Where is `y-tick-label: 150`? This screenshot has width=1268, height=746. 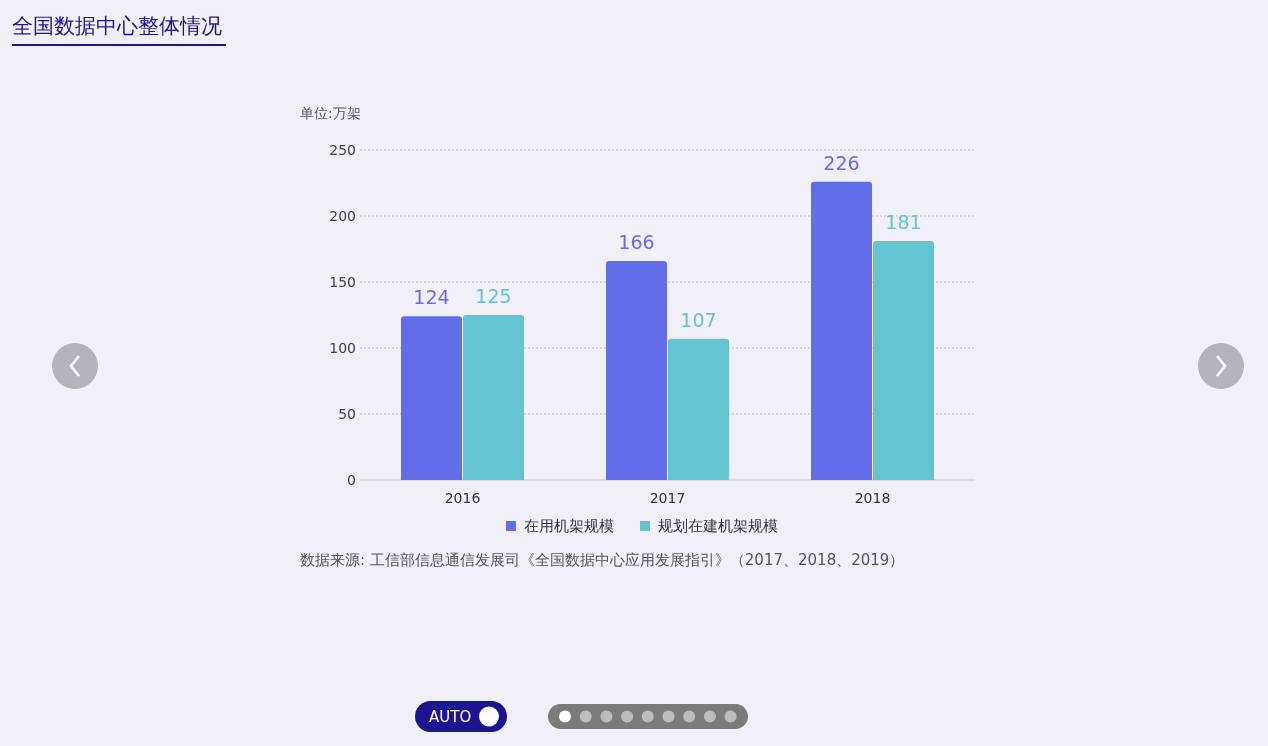
y-tick-label: 150 is located at coordinates (342, 282).